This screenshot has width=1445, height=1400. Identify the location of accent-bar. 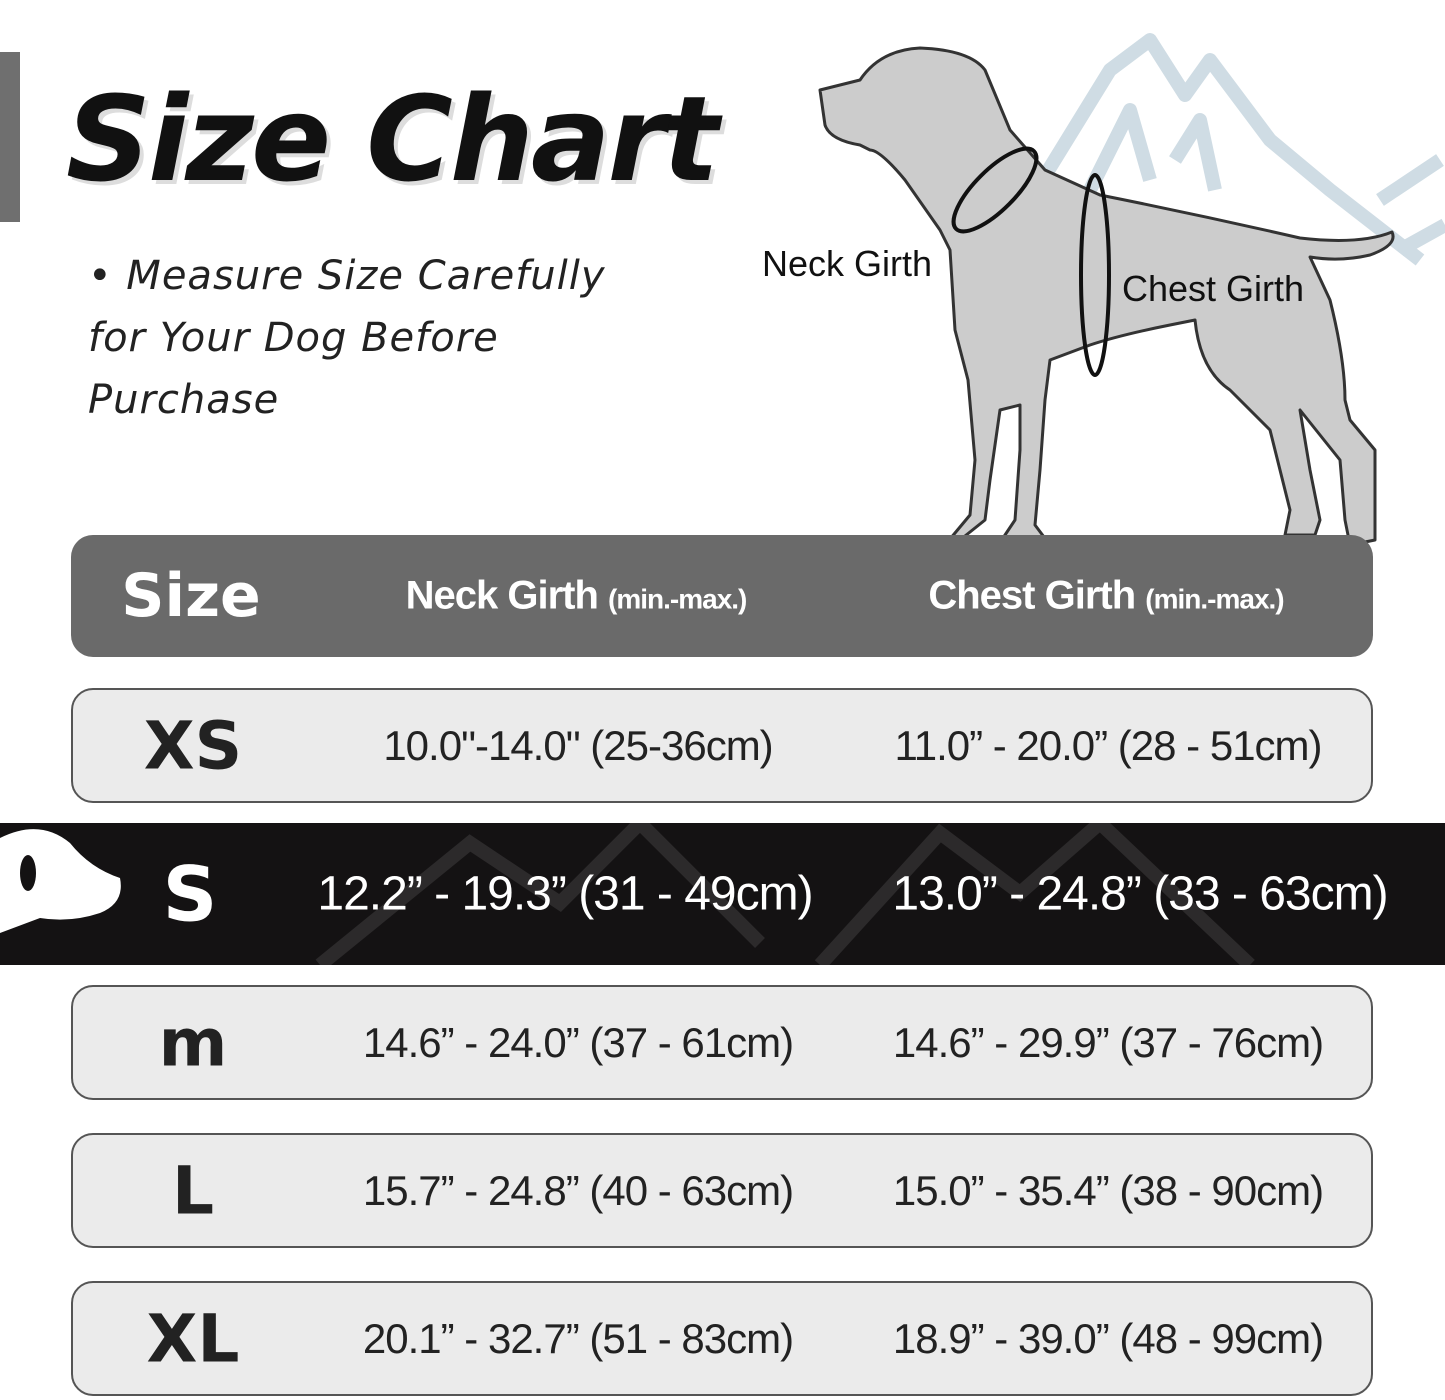
(10, 137).